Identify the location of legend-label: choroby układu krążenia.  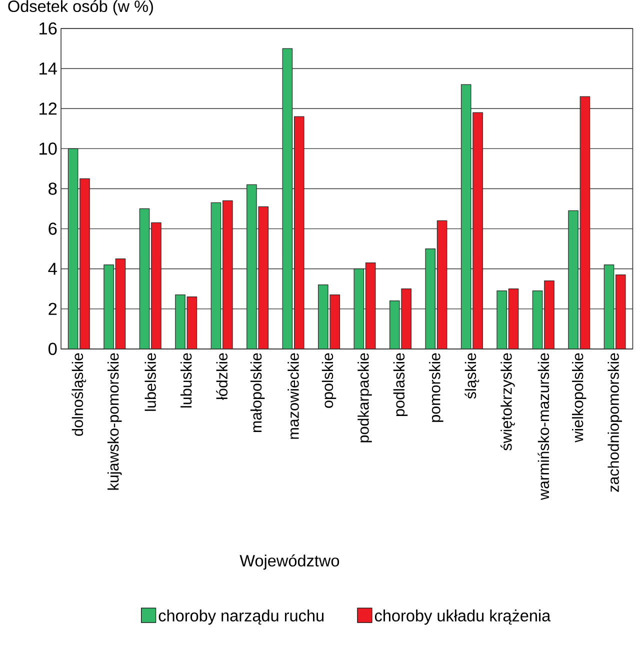
(463, 617).